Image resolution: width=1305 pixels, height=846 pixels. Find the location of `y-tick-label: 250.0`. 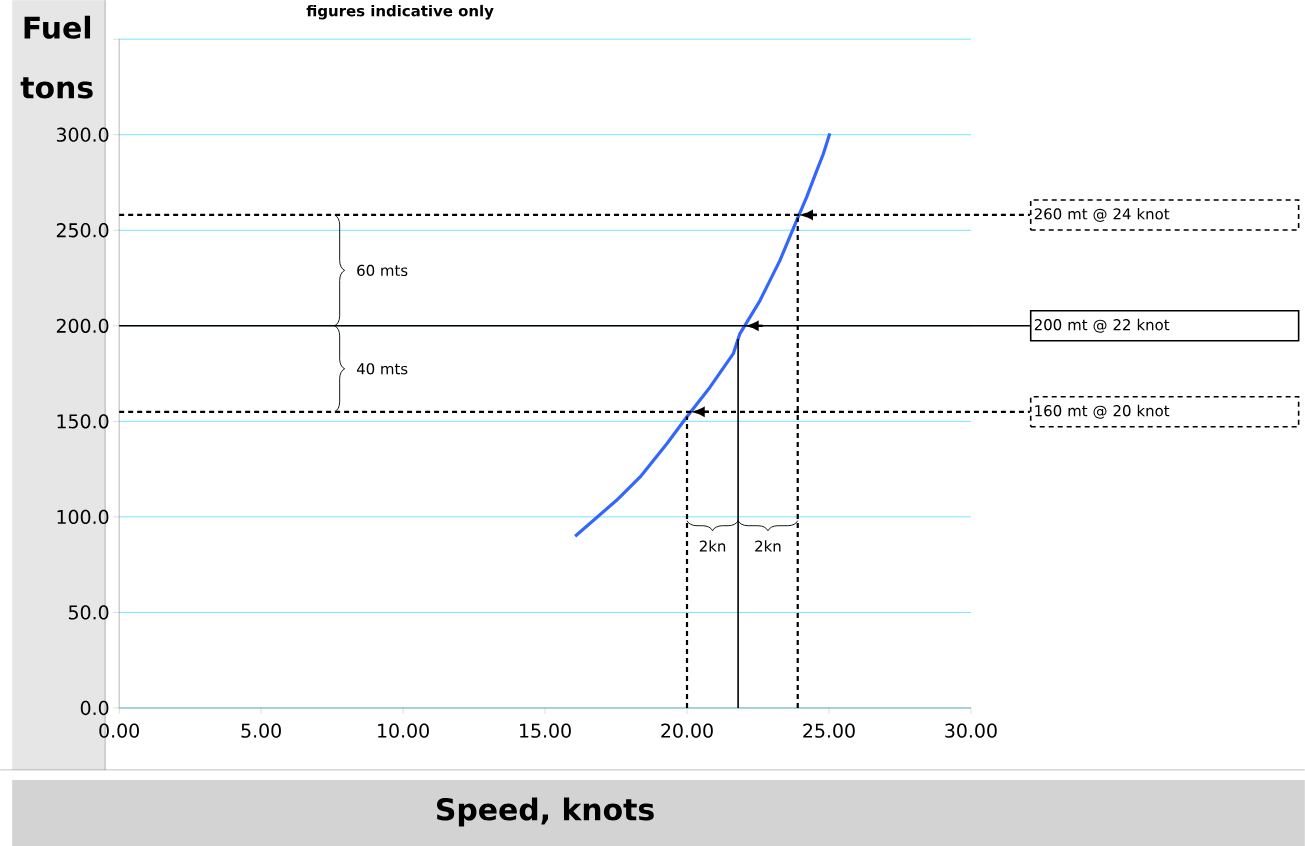

y-tick-label: 250.0 is located at coordinates (82, 230).